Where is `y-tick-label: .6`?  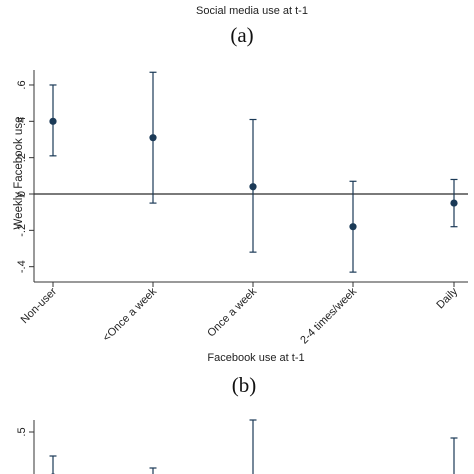 y-tick-label: .6 is located at coordinates (22, 84).